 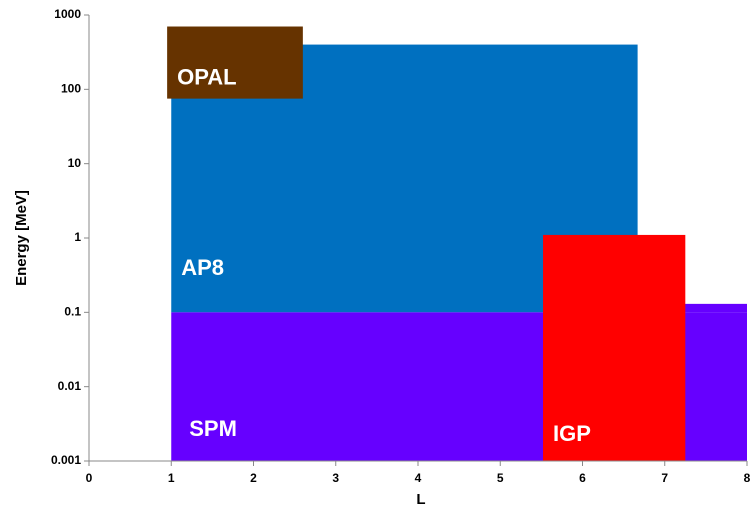 I want to click on region-label: IGP, so click(x=572, y=433).